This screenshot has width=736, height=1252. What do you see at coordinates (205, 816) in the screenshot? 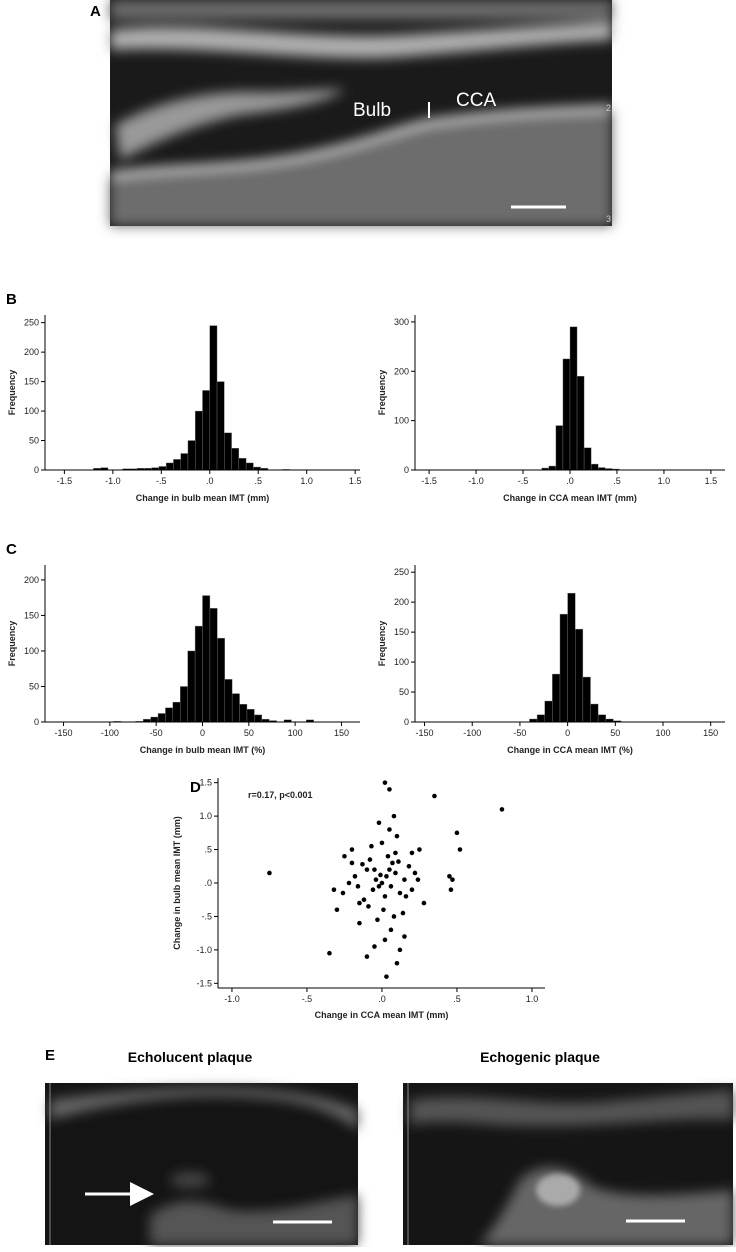
I see `y-tick-label: 1.0` at bounding box center [205, 816].